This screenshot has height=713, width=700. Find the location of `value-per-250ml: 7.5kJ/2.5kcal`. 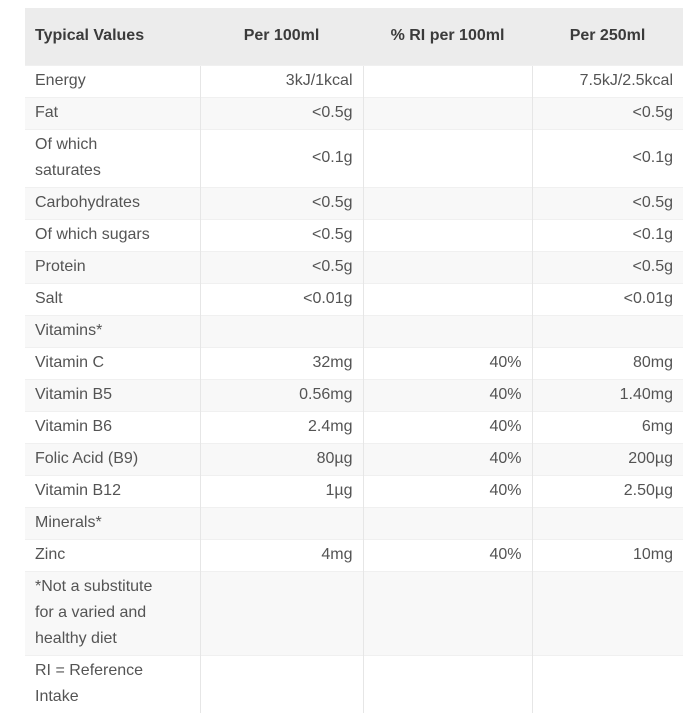

value-per-250ml: 7.5kJ/2.5kcal is located at coordinates (607, 82).